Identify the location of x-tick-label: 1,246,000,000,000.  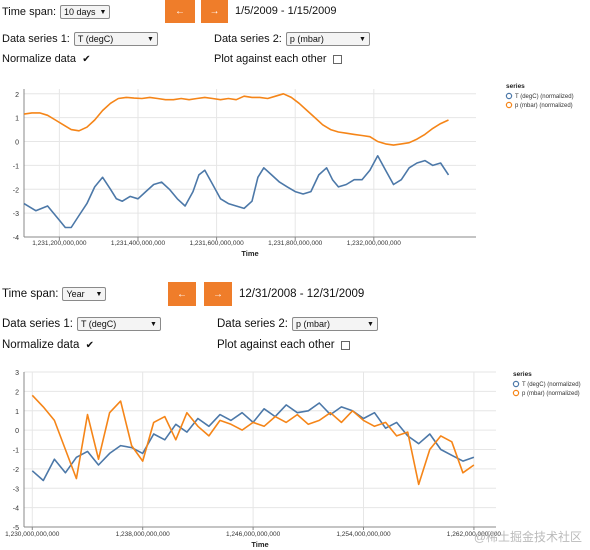
(253, 534).